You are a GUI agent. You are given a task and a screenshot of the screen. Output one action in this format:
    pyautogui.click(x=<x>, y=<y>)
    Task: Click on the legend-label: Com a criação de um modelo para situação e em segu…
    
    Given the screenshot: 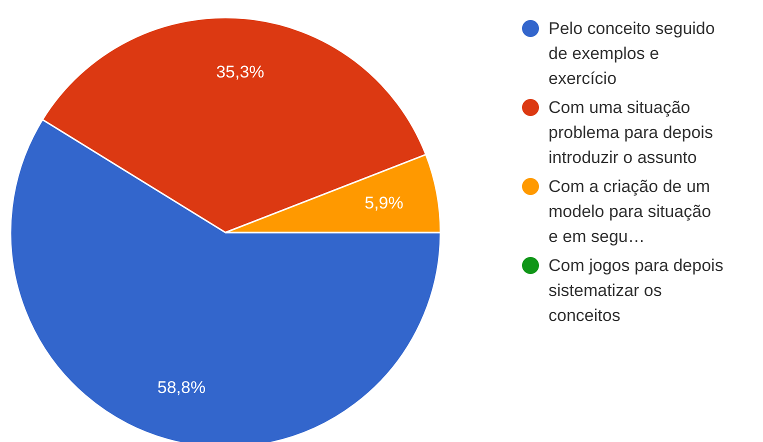 What is the action you would take?
    pyautogui.click(x=630, y=211)
    